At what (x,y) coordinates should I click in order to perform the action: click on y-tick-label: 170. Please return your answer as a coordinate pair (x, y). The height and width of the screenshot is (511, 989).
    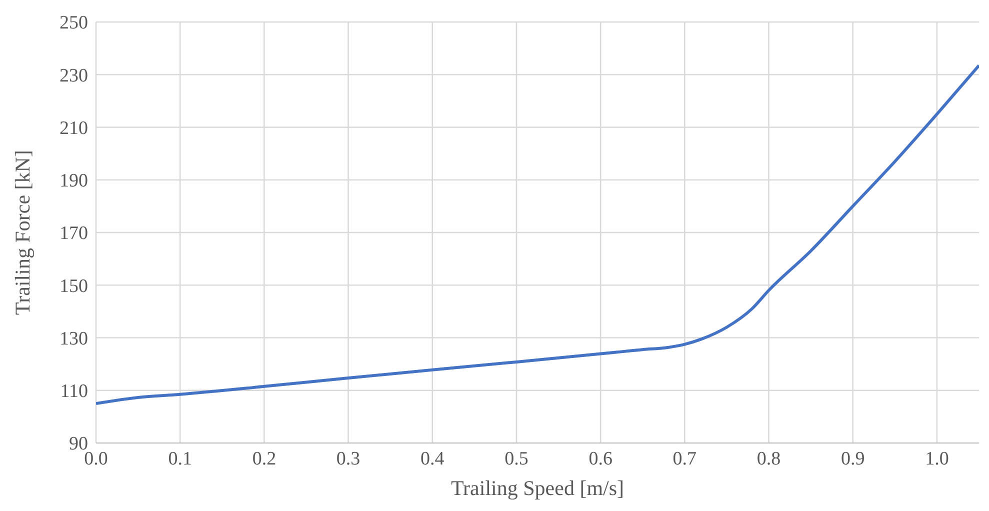
    Looking at the image, I should click on (74, 233).